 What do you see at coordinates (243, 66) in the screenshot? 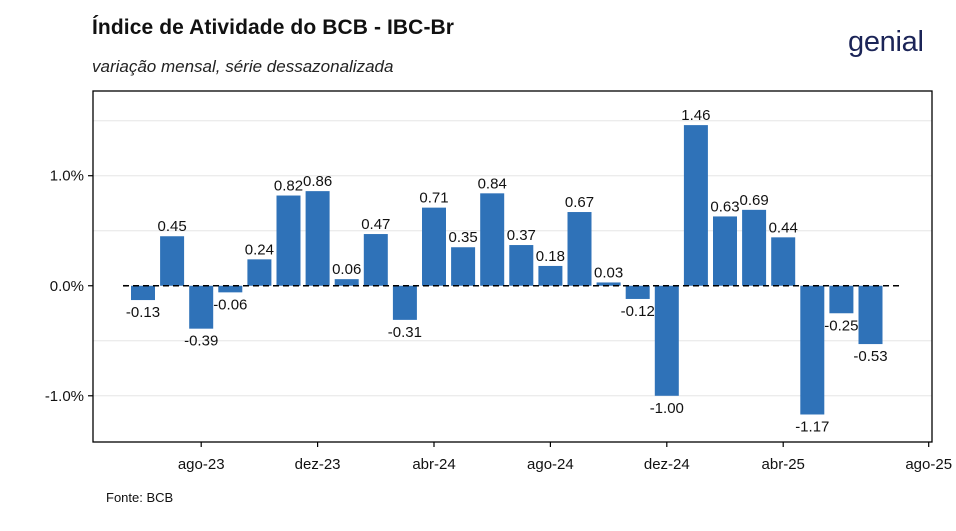
I see `chart-subtitle: variação mensal, série dessazonalizada` at bounding box center [243, 66].